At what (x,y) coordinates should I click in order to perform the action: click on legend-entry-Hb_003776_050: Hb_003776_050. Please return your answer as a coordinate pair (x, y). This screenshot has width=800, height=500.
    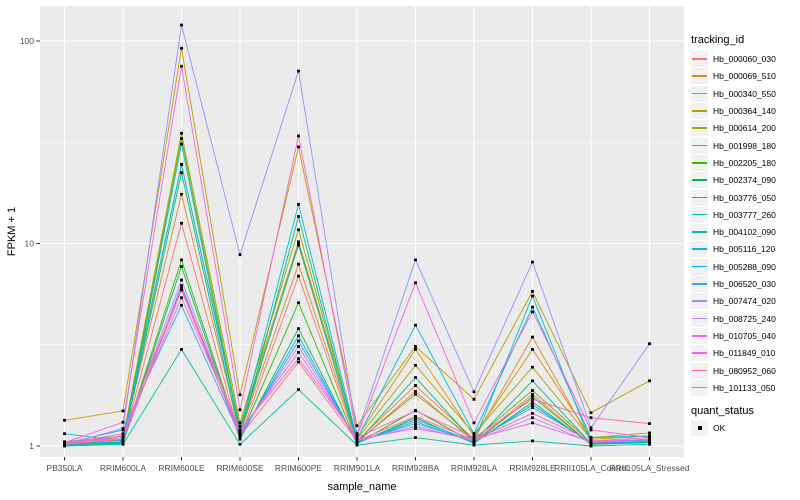
    Looking at the image, I should click on (733, 197).